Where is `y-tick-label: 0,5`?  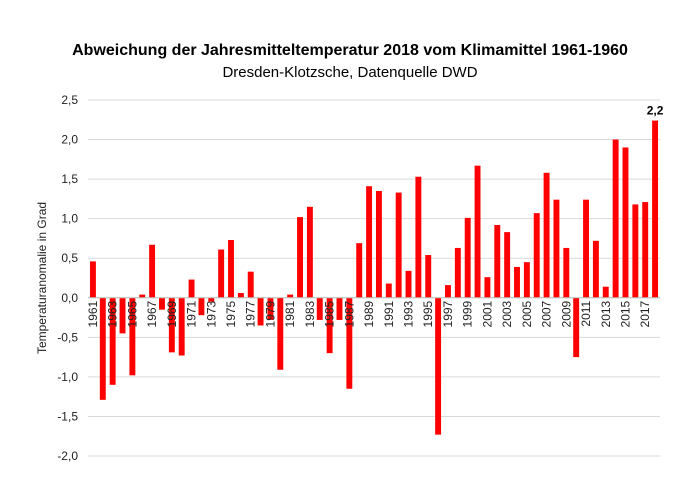
y-tick-label: 0,5 is located at coordinates (69, 258).